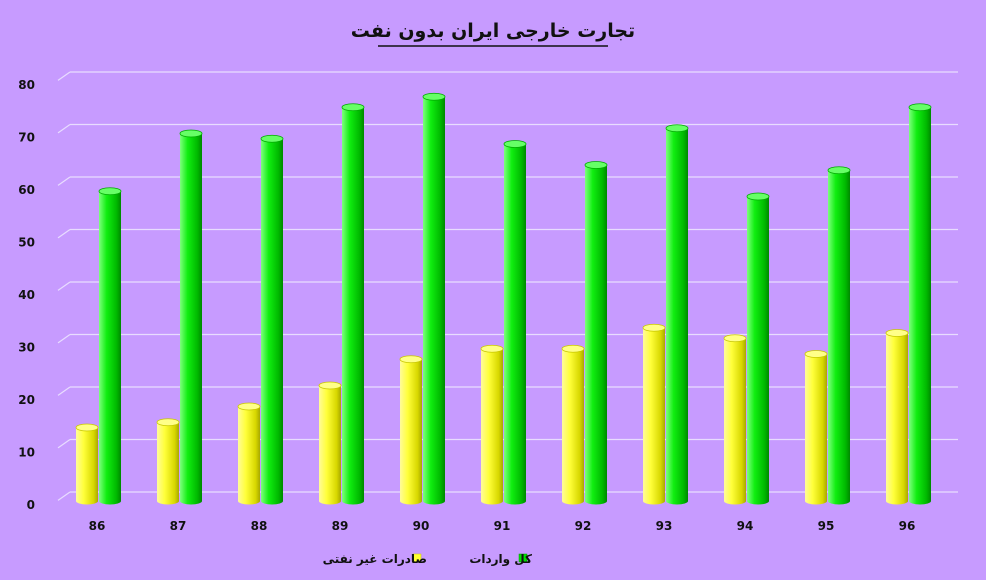 This screenshot has width=986, height=580. What do you see at coordinates (375, 559) in the screenshot?
I see `legend-label-exports: صادرات غیر نفتی` at bounding box center [375, 559].